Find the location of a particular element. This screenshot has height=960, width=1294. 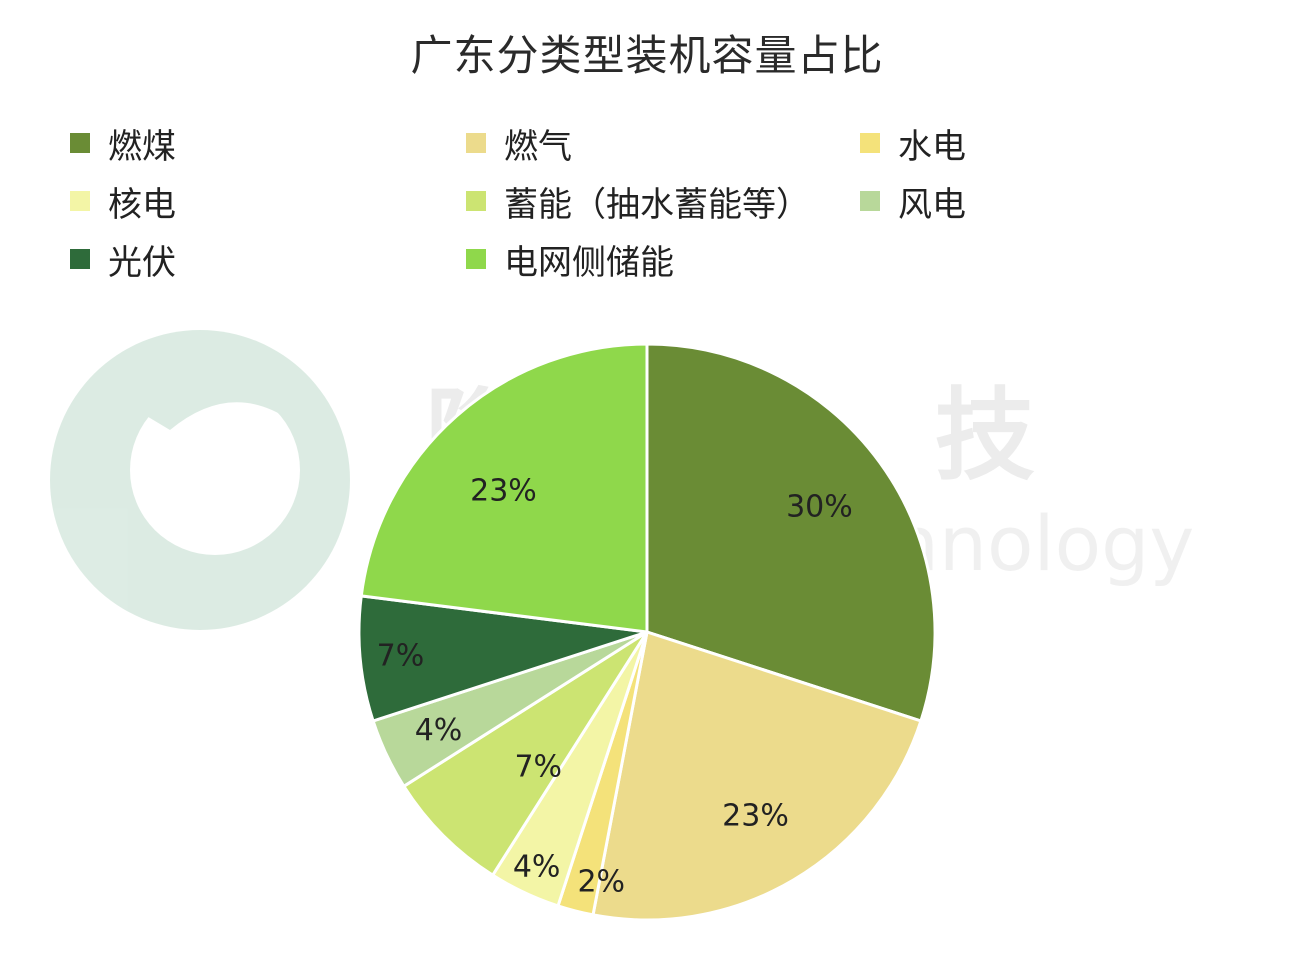

legend-item-hydro: 水电 is located at coordinates (913, 143).